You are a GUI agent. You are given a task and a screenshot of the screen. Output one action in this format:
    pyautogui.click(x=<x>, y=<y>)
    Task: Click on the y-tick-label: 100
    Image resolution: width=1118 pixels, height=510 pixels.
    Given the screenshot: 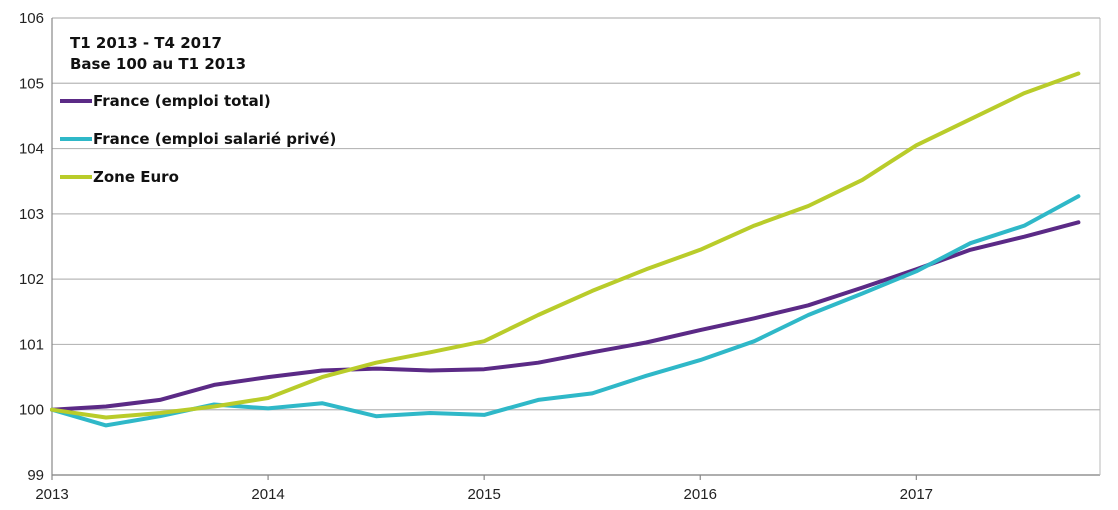 What is the action you would take?
    pyautogui.click(x=31, y=410)
    